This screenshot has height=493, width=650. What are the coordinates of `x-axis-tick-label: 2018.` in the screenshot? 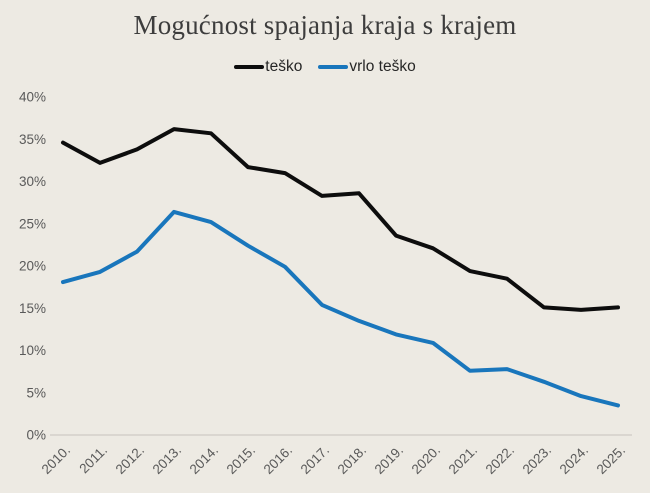 It's located at (352, 460).